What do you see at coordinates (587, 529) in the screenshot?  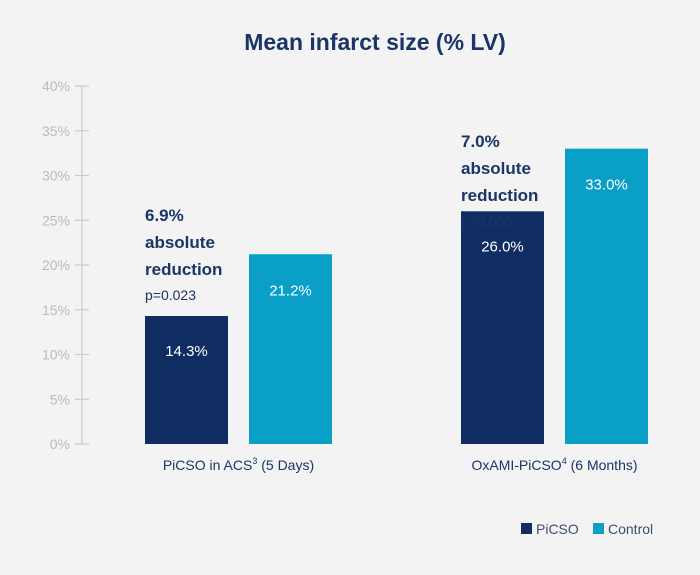 I see `legend: PiCSO Control` at bounding box center [587, 529].